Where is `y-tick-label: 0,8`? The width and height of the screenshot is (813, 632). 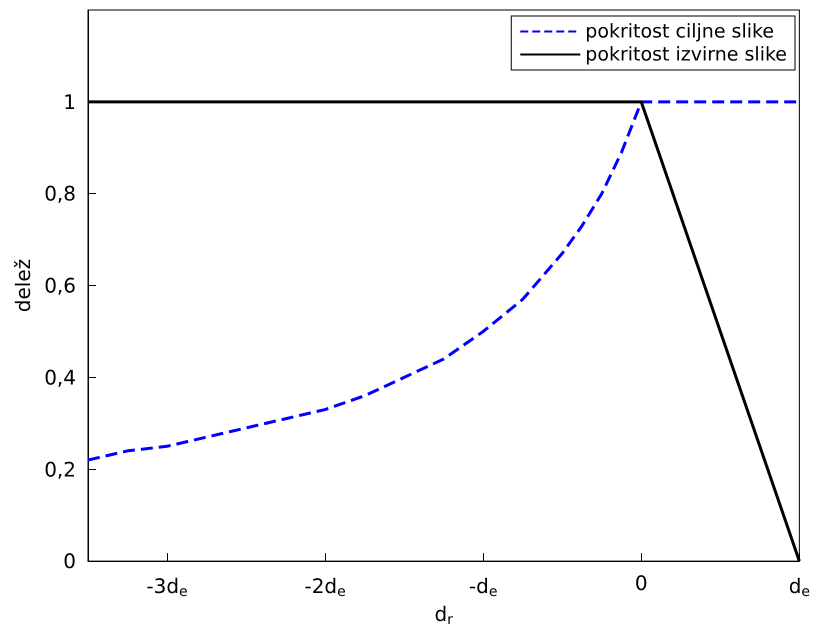 y-tick-label: 0,8 is located at coordinates (60, 194).